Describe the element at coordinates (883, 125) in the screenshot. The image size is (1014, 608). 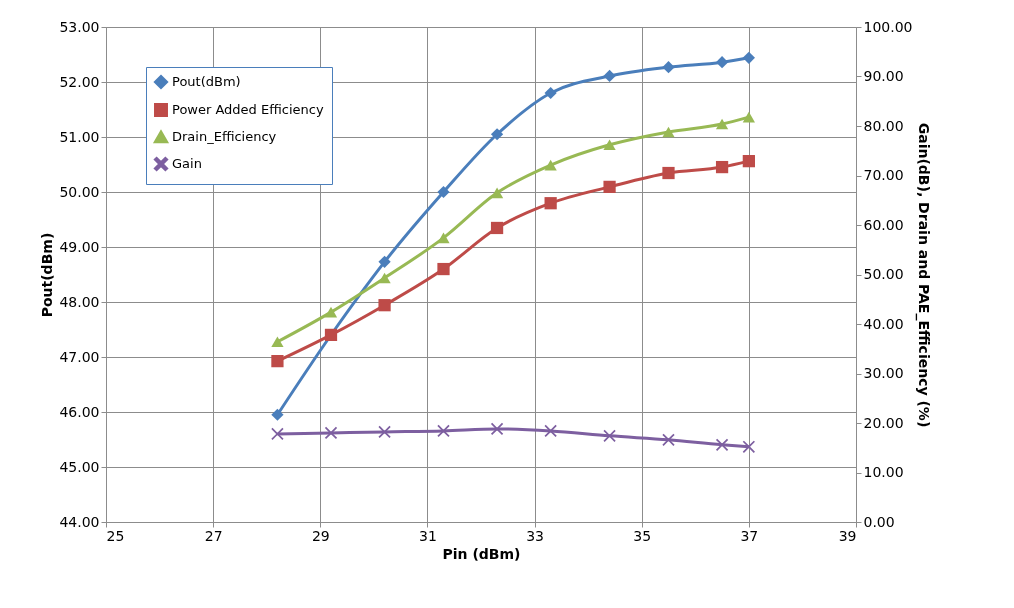
I see `y2-tick-label: 80.00` at that location.